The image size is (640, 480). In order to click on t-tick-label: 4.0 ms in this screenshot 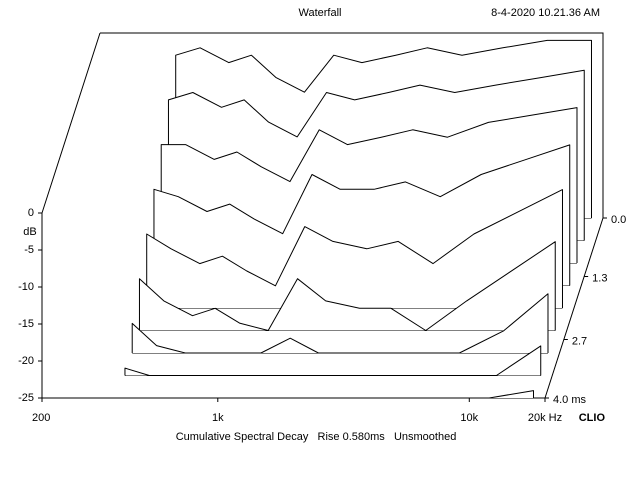, I will do `click(570, 400)`.